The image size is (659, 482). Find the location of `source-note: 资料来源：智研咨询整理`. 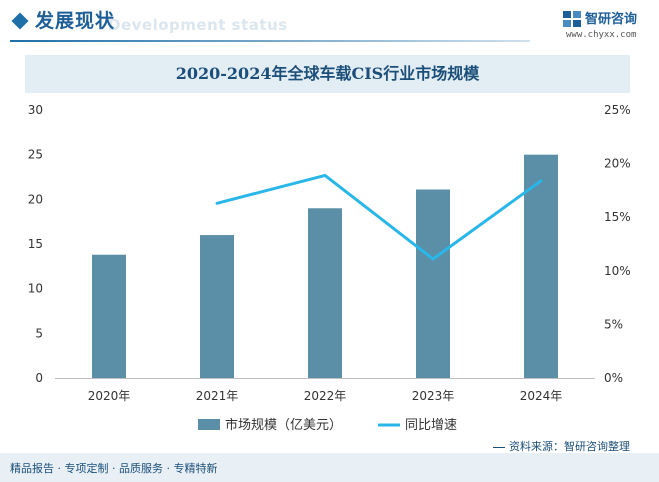

source-note: 资料来源：智研咨询整理 is located at coordinates (569, 446).